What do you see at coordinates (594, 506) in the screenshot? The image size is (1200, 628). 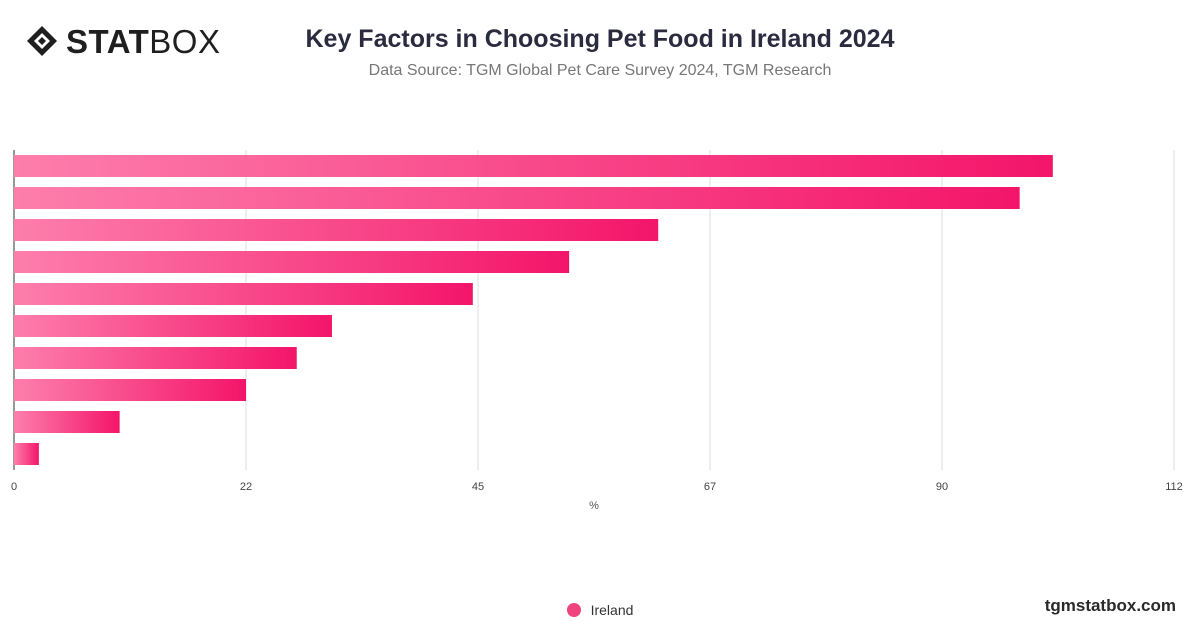 I see `x-axis-label: %` at bounding box center [594, 506].